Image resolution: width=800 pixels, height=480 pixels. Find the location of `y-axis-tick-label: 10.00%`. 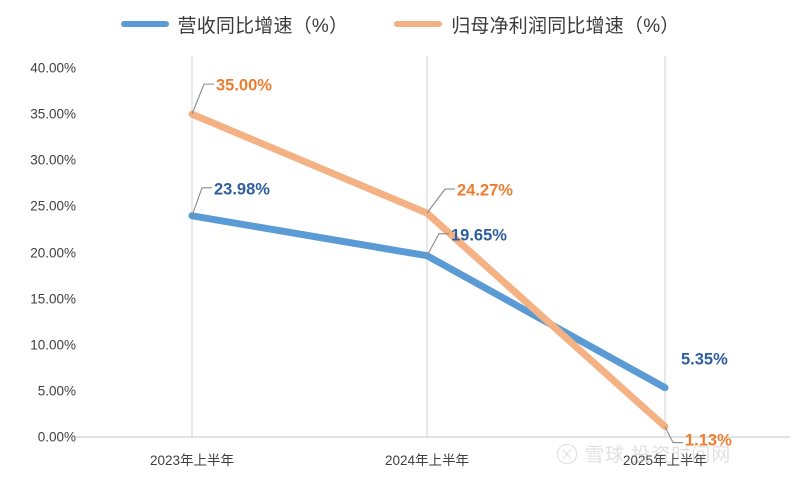

y-axis-tick-label: 10.00% is located at coordinates (53, 345).